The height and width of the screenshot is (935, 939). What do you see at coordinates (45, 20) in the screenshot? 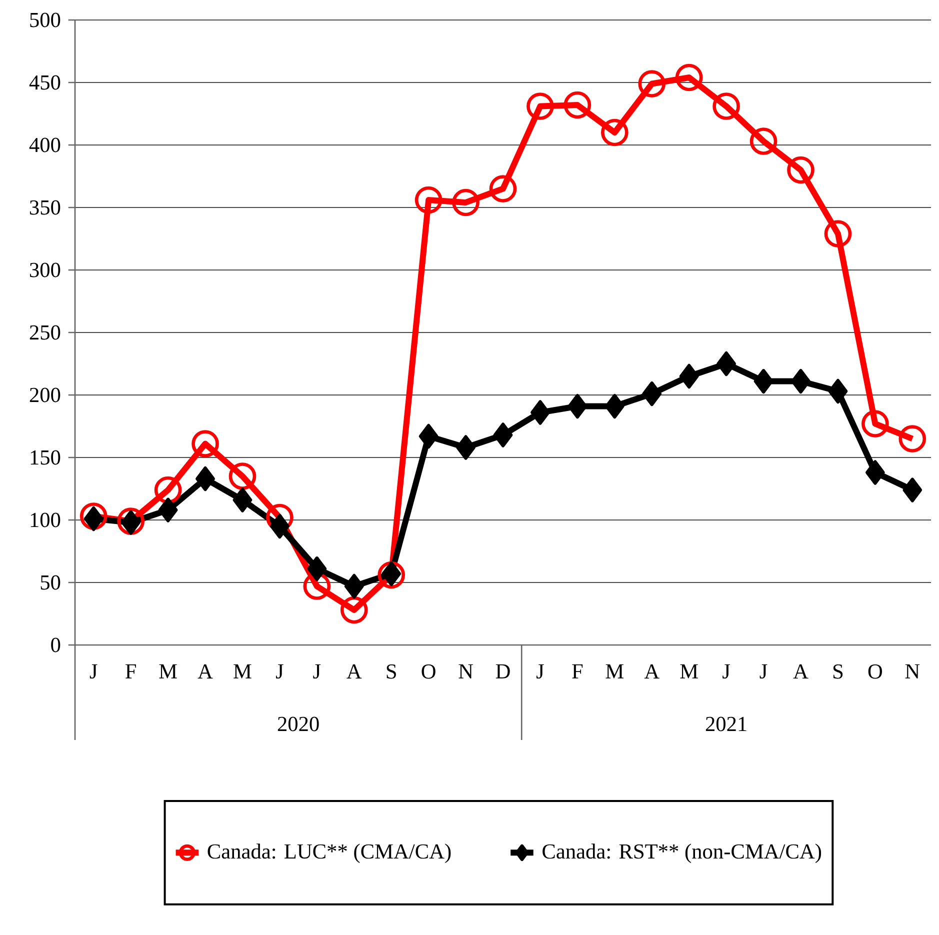
I see `y-tick-label: 500` at bounding box center [45, 20].